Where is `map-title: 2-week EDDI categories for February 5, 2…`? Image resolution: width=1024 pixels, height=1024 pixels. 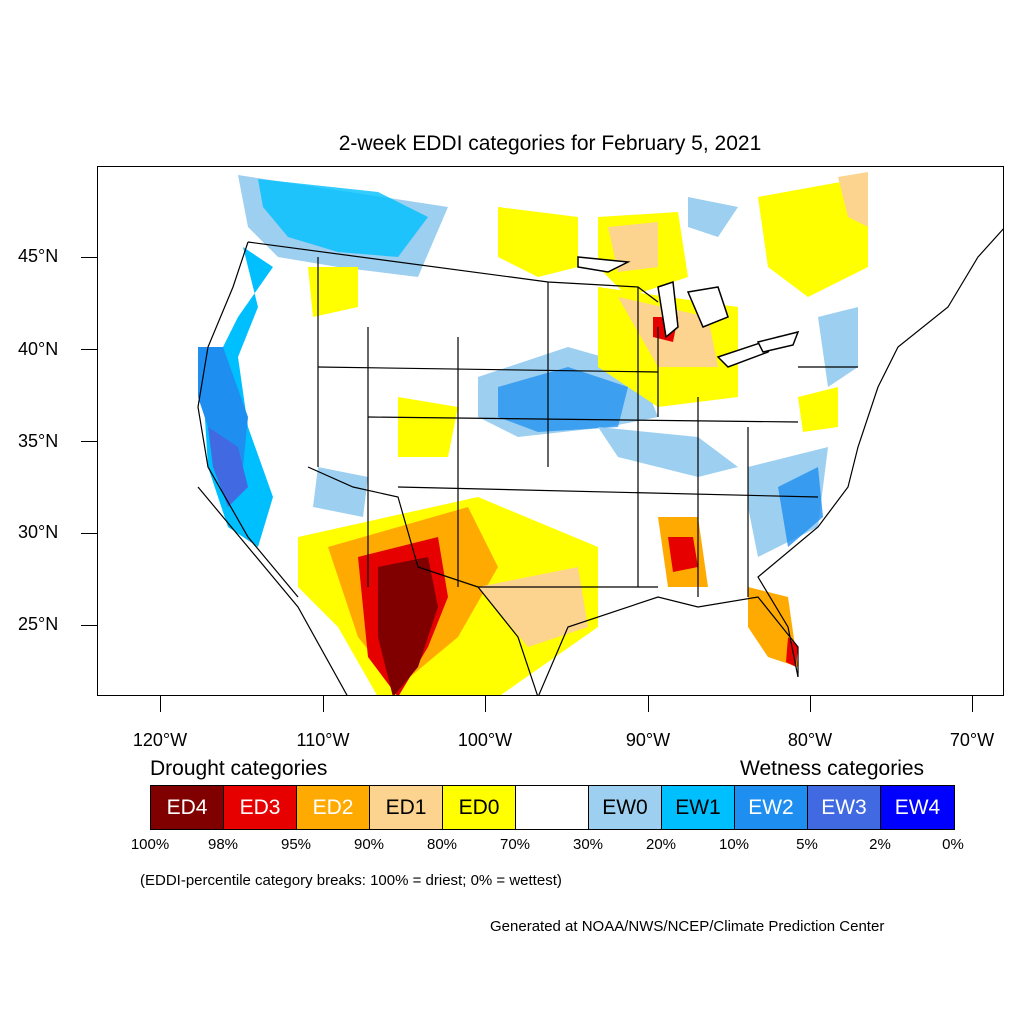
map-title: 2-week EDDI categories for February 5, 2… is located at coordinates (550, 143).